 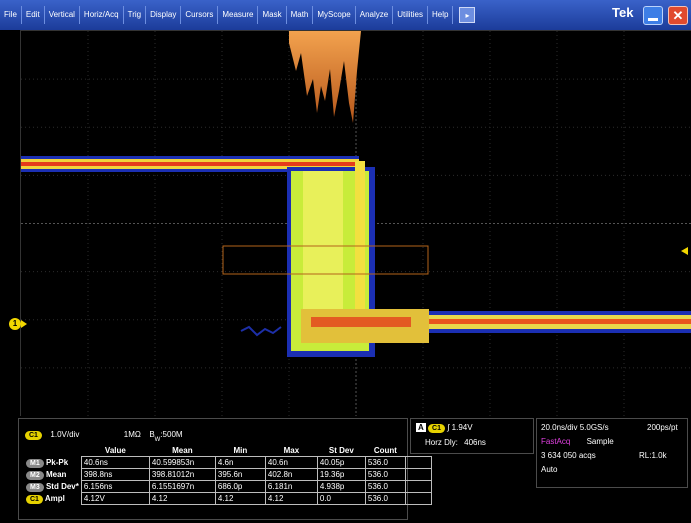 I want to click on cell-value: 398.8ns, so click(x=115, y=474).